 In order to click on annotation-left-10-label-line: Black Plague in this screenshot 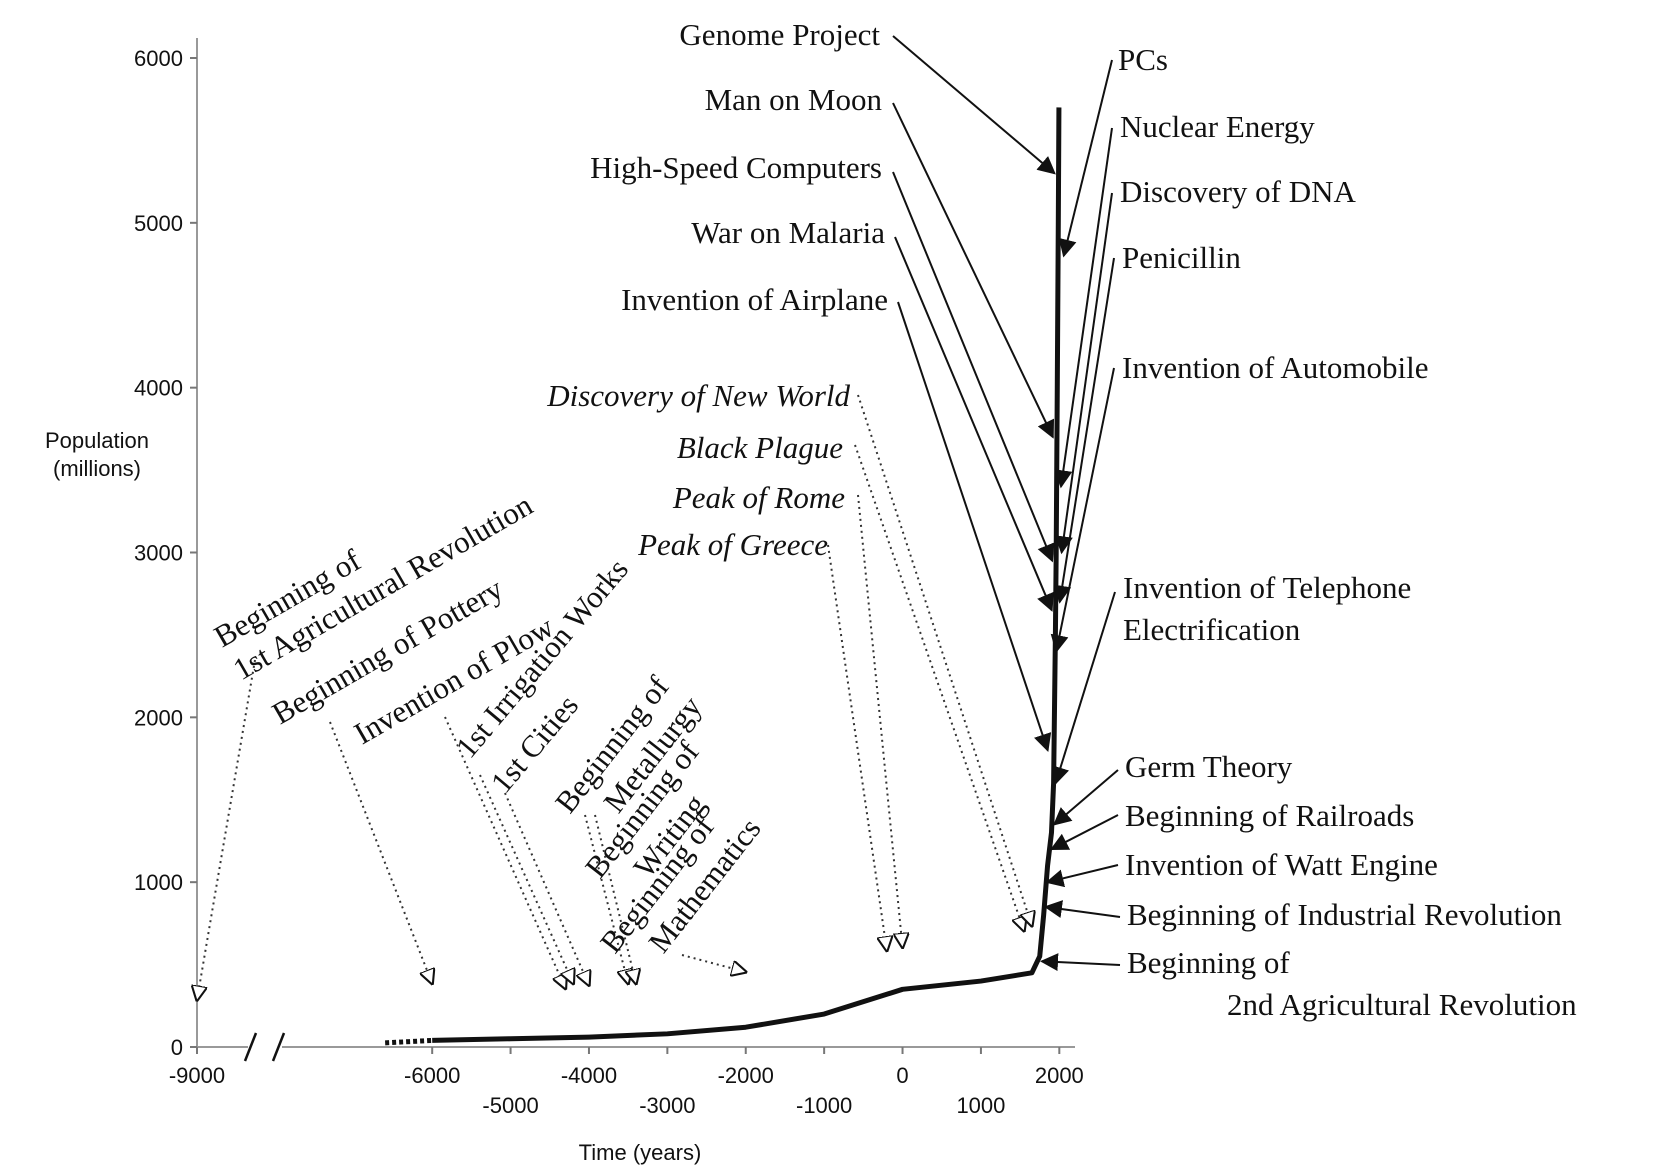, I will do `click(760, 447)`.